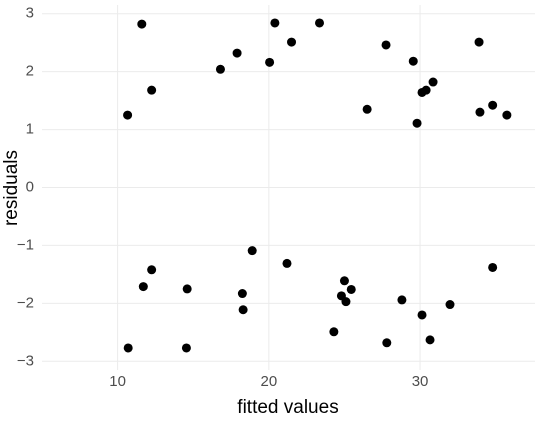 The width and height of the screenshot is (540, 421). What do you see at coordinates (30, 71) in the screenshot?
I see `y-tick-label: 2` at bounding box center [30, 71].